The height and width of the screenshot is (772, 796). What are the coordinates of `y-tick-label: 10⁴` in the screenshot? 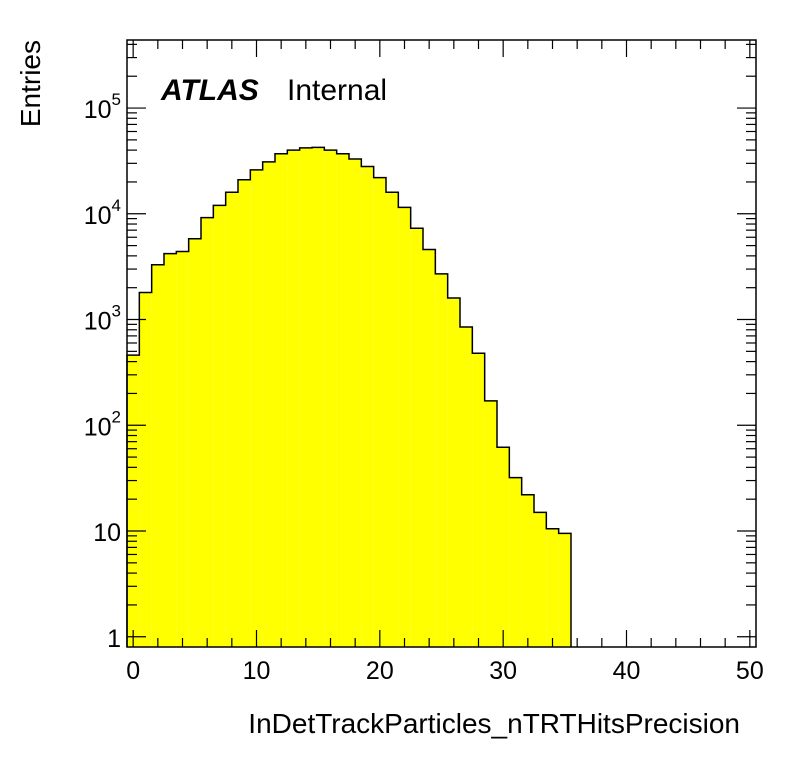 It's located at (102, 213).